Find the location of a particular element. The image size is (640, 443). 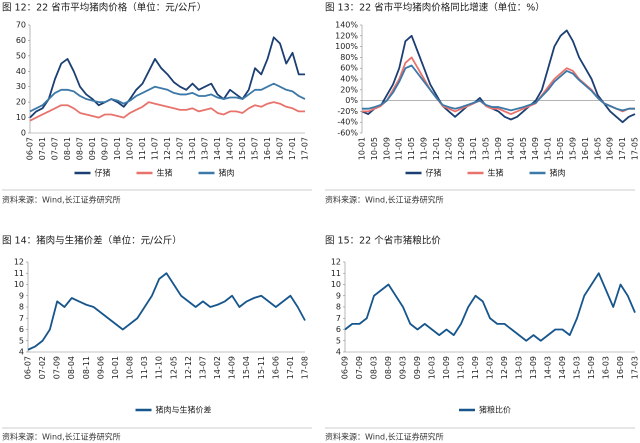

y-tick-label: 9 is located at coordinates (21, 295).